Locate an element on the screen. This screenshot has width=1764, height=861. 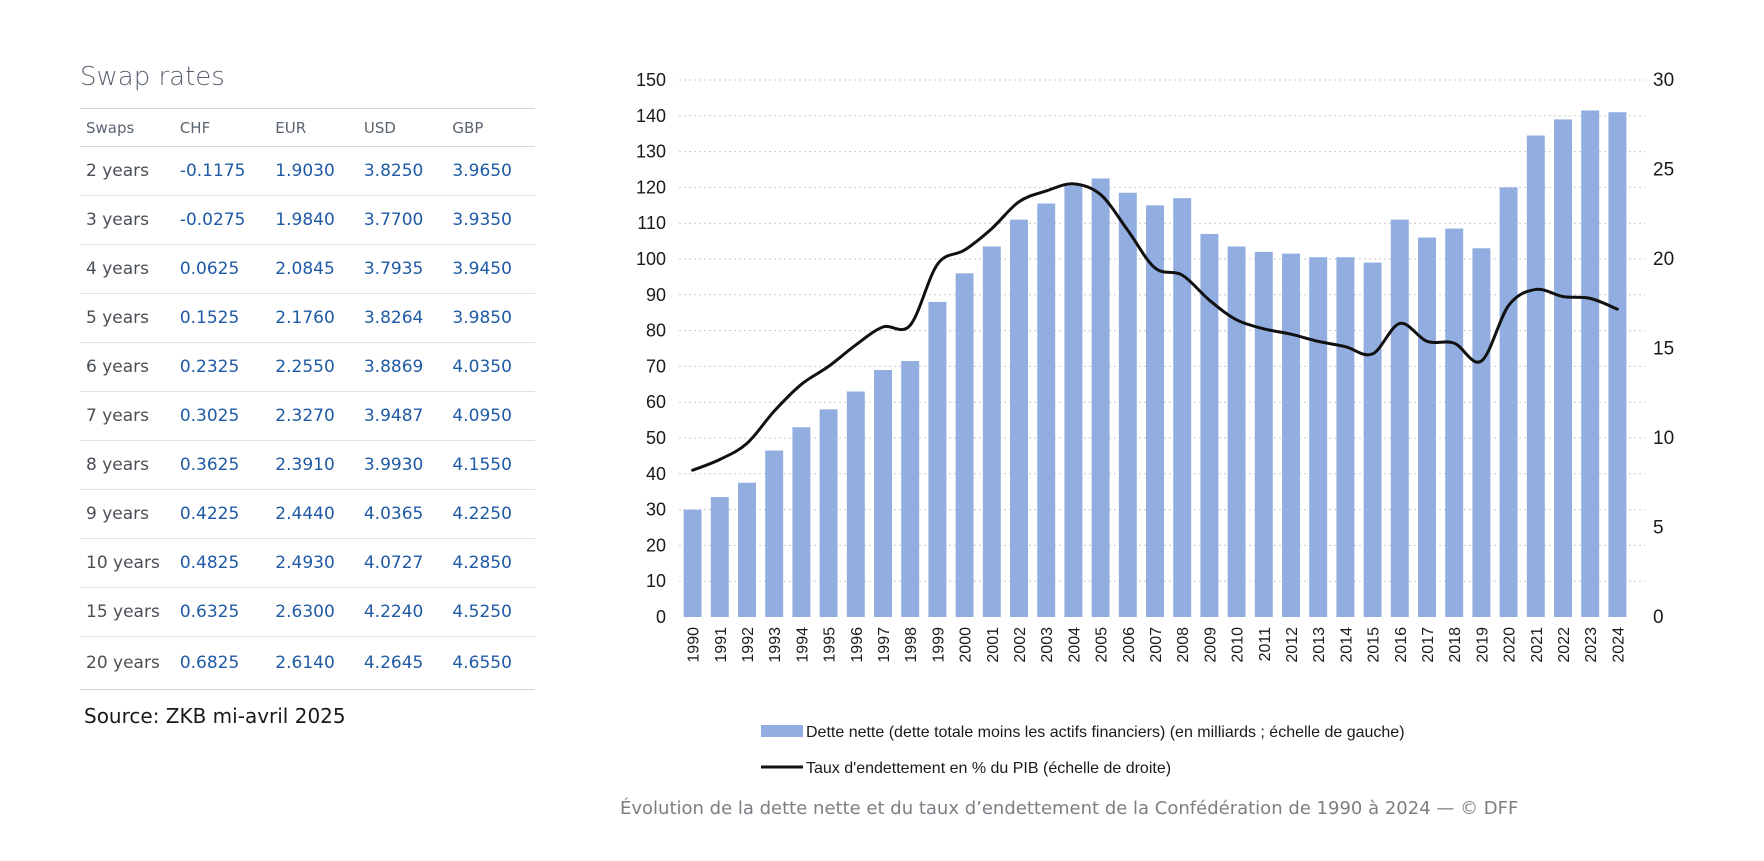
column-header: EUR is located at coordinates (291, 127).